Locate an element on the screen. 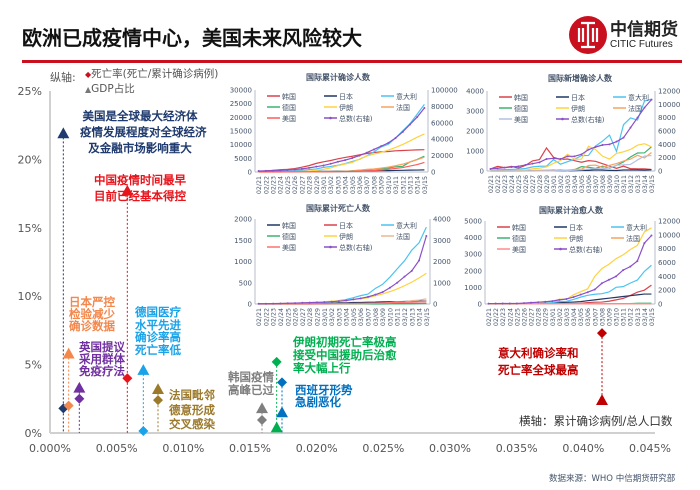 The width and height of the screenshot is (700, 490). date-tick-label: 02/23 is located at coordinates (274, 185).